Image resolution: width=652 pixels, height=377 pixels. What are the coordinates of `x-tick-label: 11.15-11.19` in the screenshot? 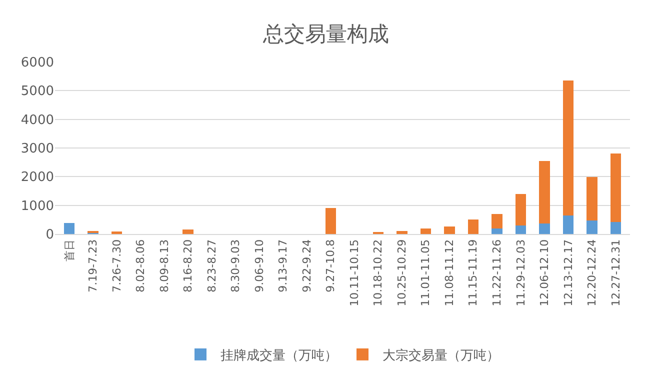 It's located at (473, 272).